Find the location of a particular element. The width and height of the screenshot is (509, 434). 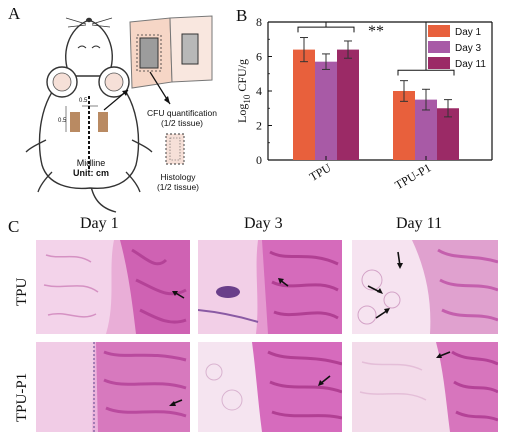

unit-text: Unit: cm is located at coordinates (91, 173).